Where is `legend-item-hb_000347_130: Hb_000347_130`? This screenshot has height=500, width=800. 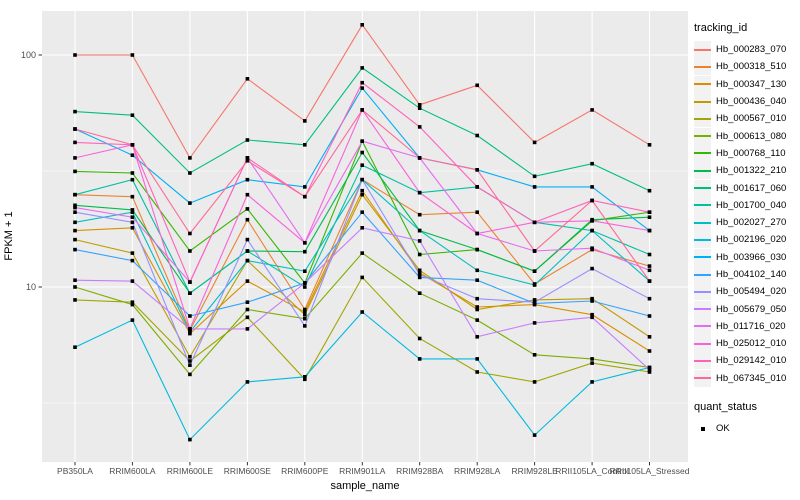 legend-item-hb_000347_130: Hb_000347_130 is located at coordinates (746, 84).